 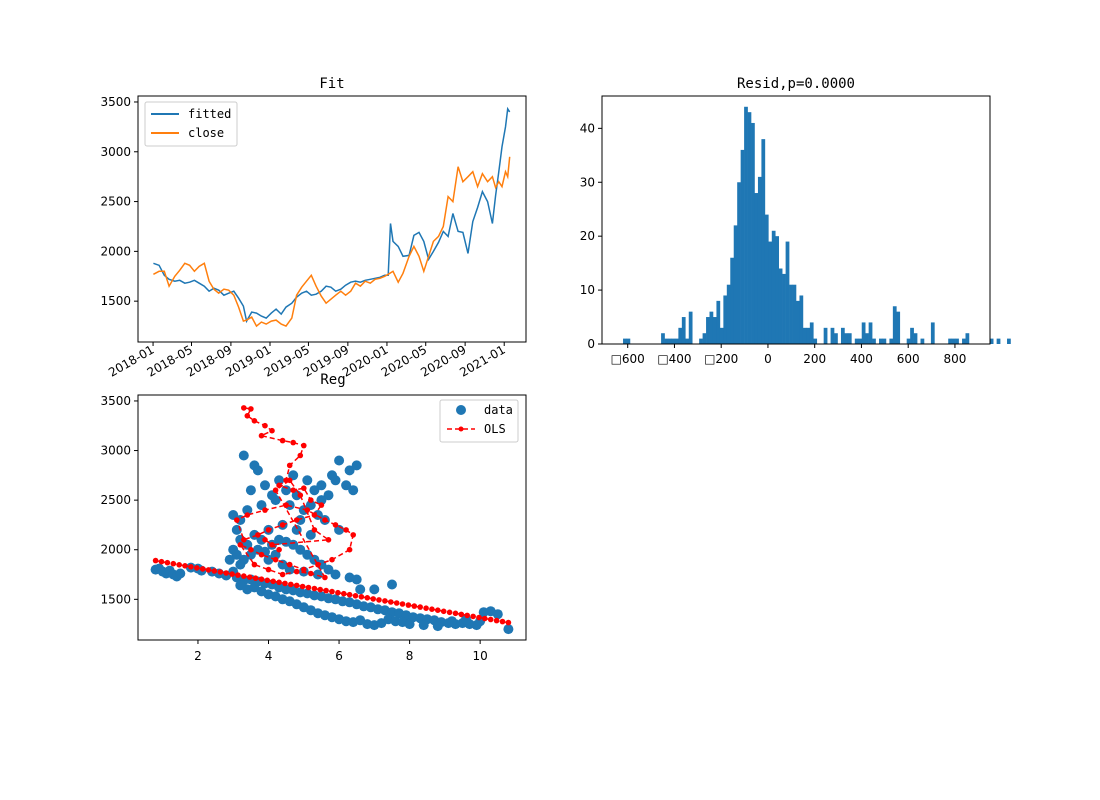 What do you see at coordinates (115, 451) in the screenshot?
I see `reg-y-tick-label: 3000` at bounding box center [115, 451].